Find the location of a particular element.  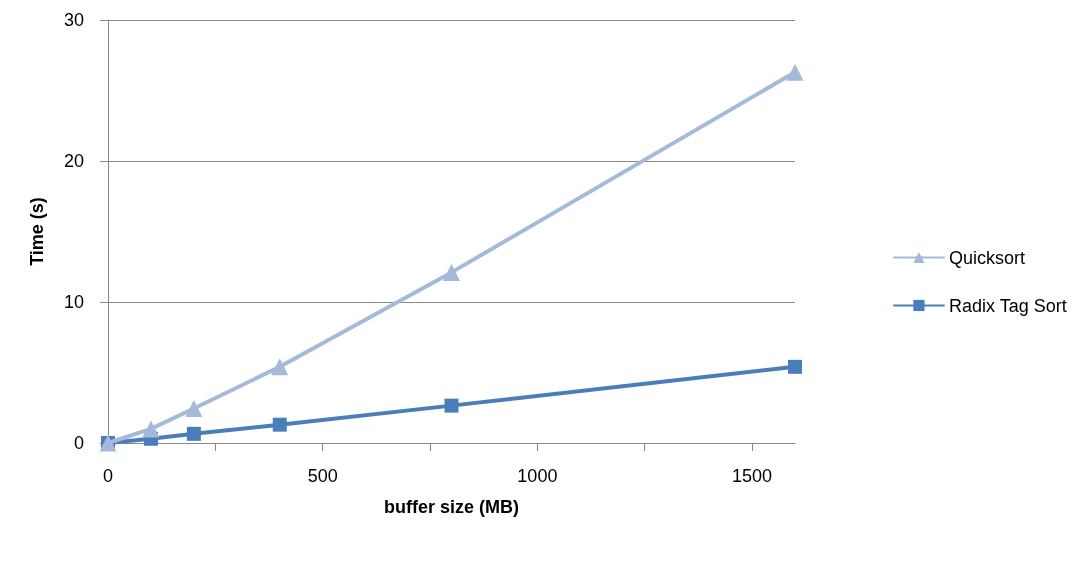

x-tick-label: 1500 is located at coordinates (752, 476).